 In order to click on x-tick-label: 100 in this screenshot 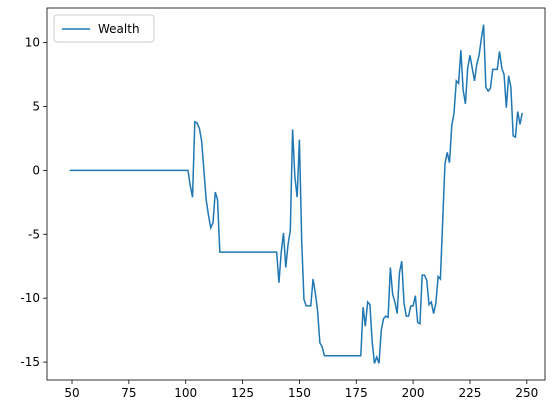, I will do `click(185, 393)`.